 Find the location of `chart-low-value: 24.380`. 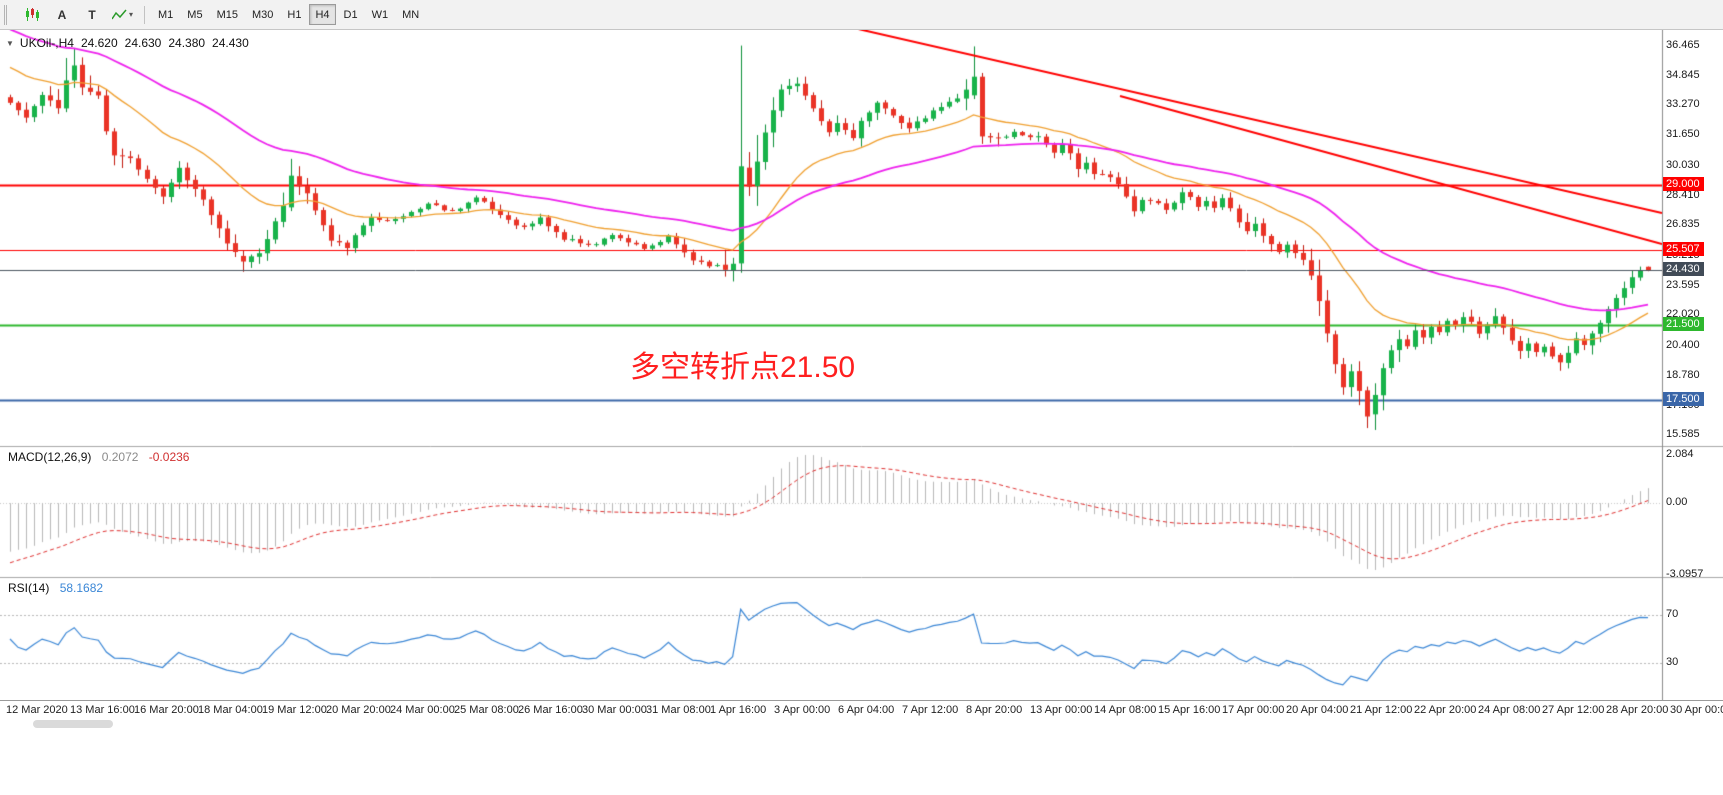

chart-low-value: 24.380 is located at coordinates (187, 43).